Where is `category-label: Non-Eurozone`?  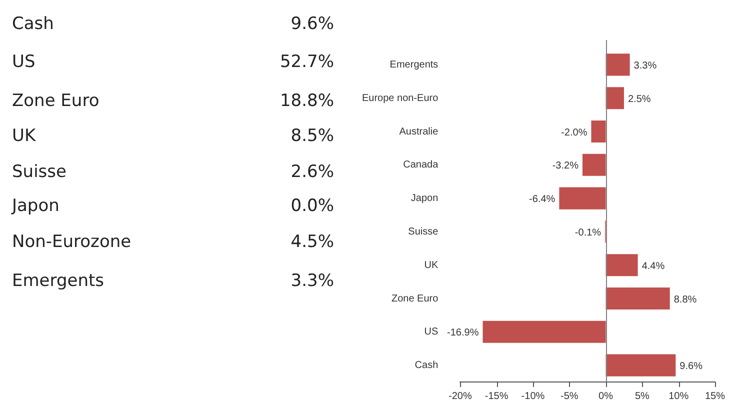 category-label: Non-Eurozone is located at coordinates (72, 242).